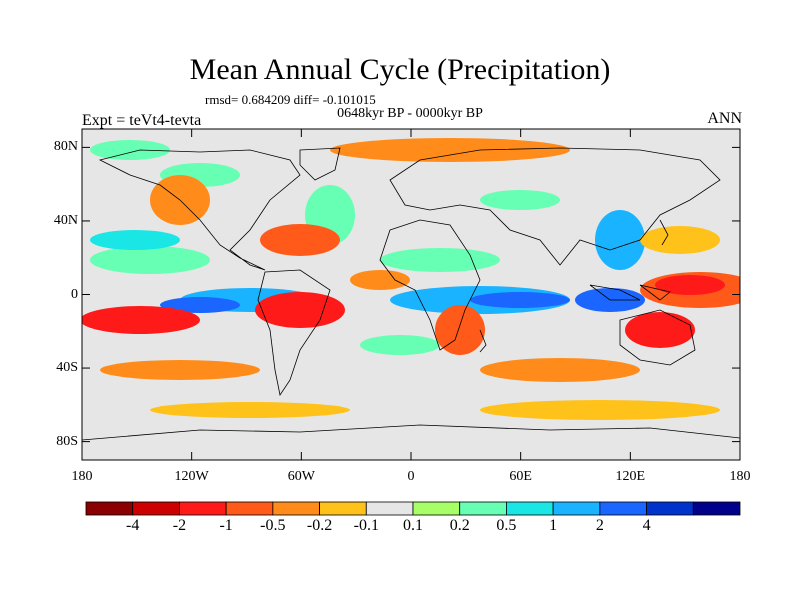 Image resolution: width=800 pixels, height=600 pixels. Describe the element at coordinates (400, 69) in the screenshot. I see `page-title: Mean Annual Cycle (Precipitation)` at that location.